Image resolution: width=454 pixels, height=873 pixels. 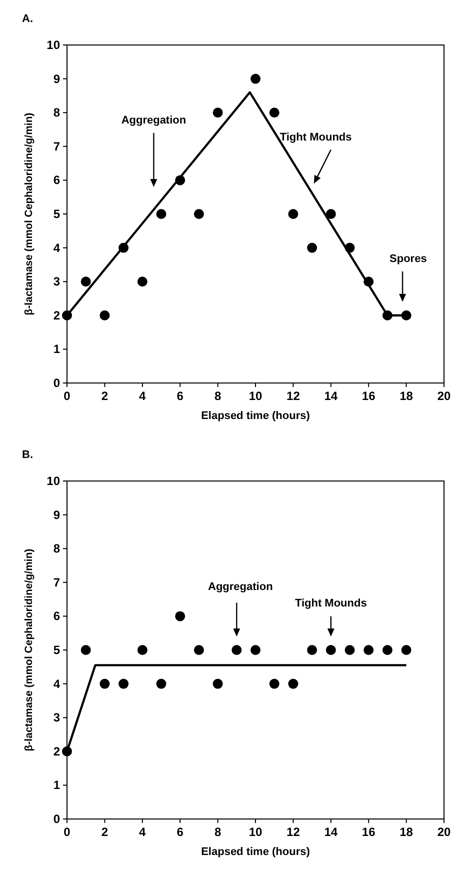 What do you see at coordinates (408, 258) in the screenshot?
I see `annotation: Spores` at bounding box center [408, 258].